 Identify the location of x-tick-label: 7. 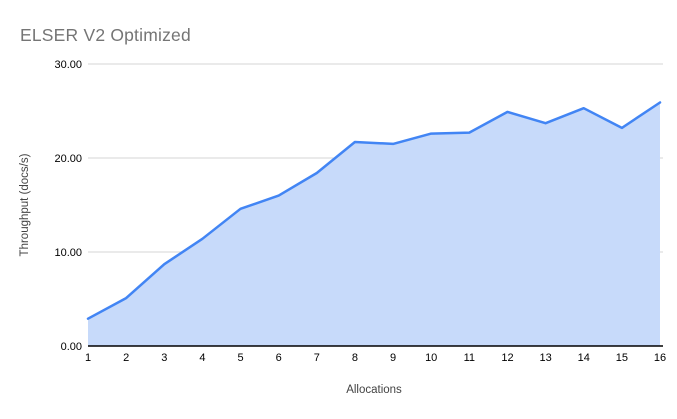
(317, 358).